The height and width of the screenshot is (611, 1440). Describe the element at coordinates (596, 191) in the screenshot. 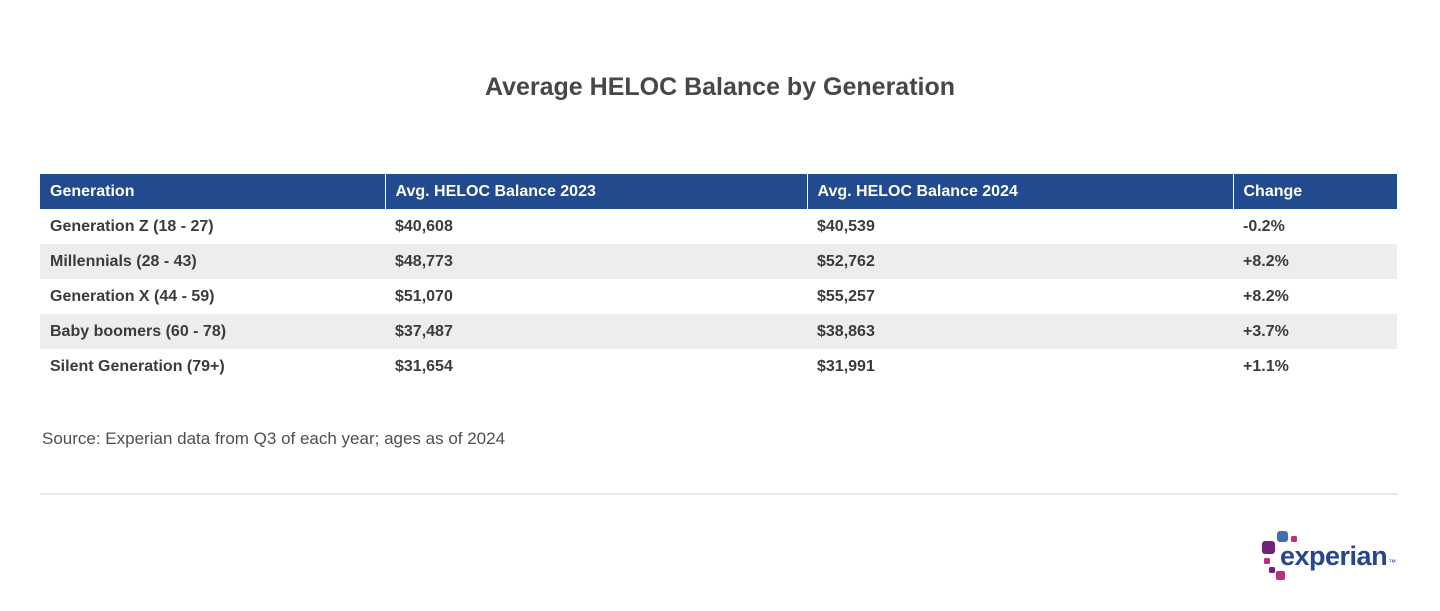

I see `column-header-balance-2023: Avg. HELOC Balance 2023` at that location.